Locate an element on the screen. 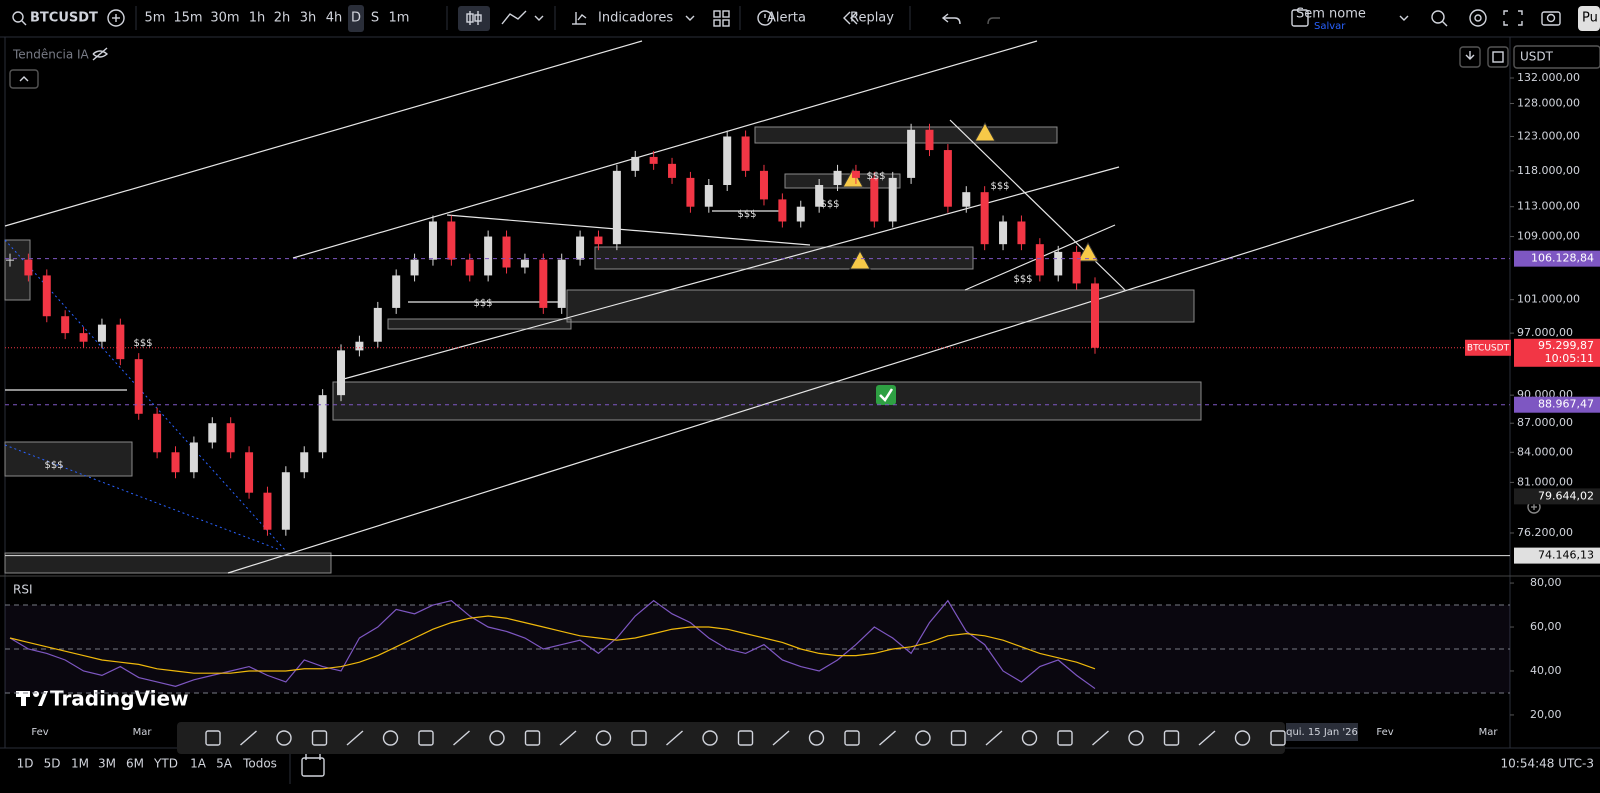 This screenshot has width=1600, height=793. range-button: 3M is located at coordinates (107, 764).